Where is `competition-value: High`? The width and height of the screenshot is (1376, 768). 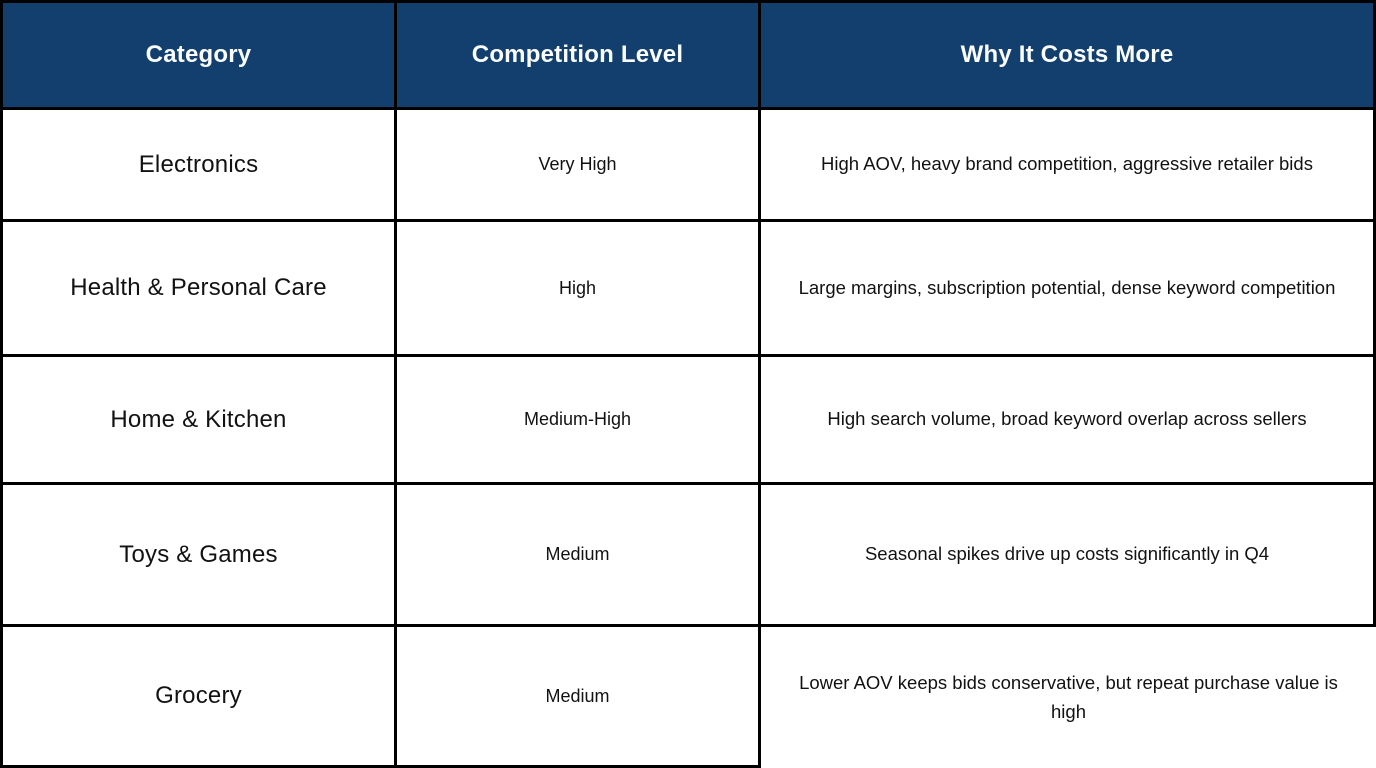 competition-value: High is located at coordinates (577, 287).